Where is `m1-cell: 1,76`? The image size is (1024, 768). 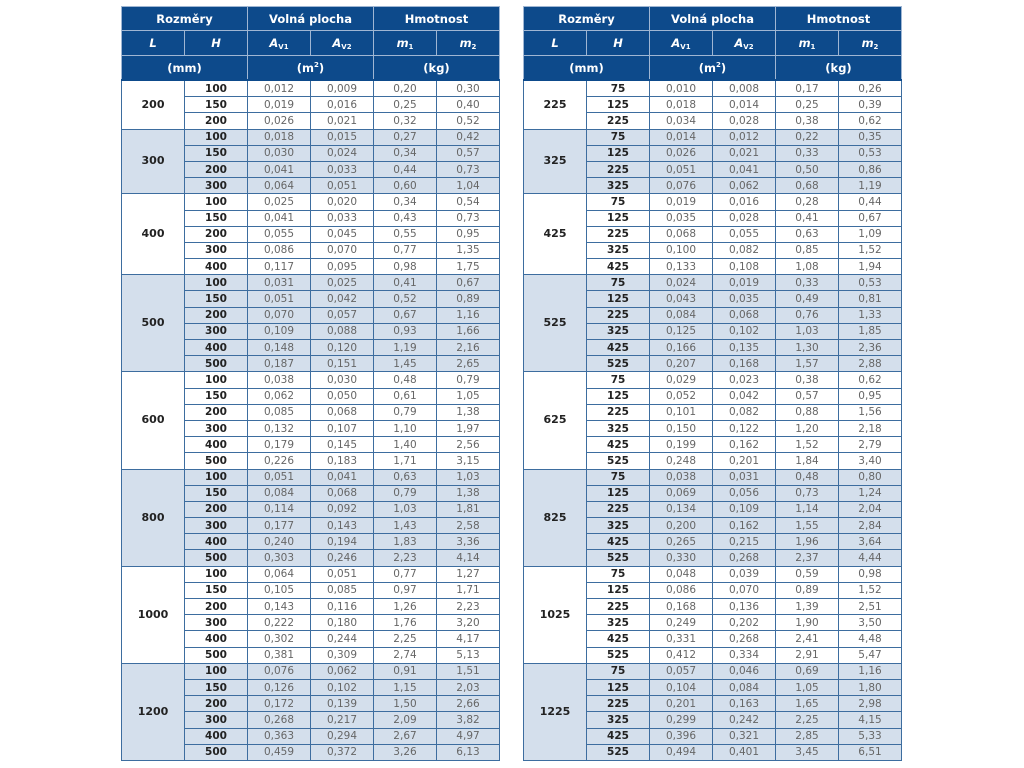
m1-cell: 1,76 is located at coordinates (405, 623).